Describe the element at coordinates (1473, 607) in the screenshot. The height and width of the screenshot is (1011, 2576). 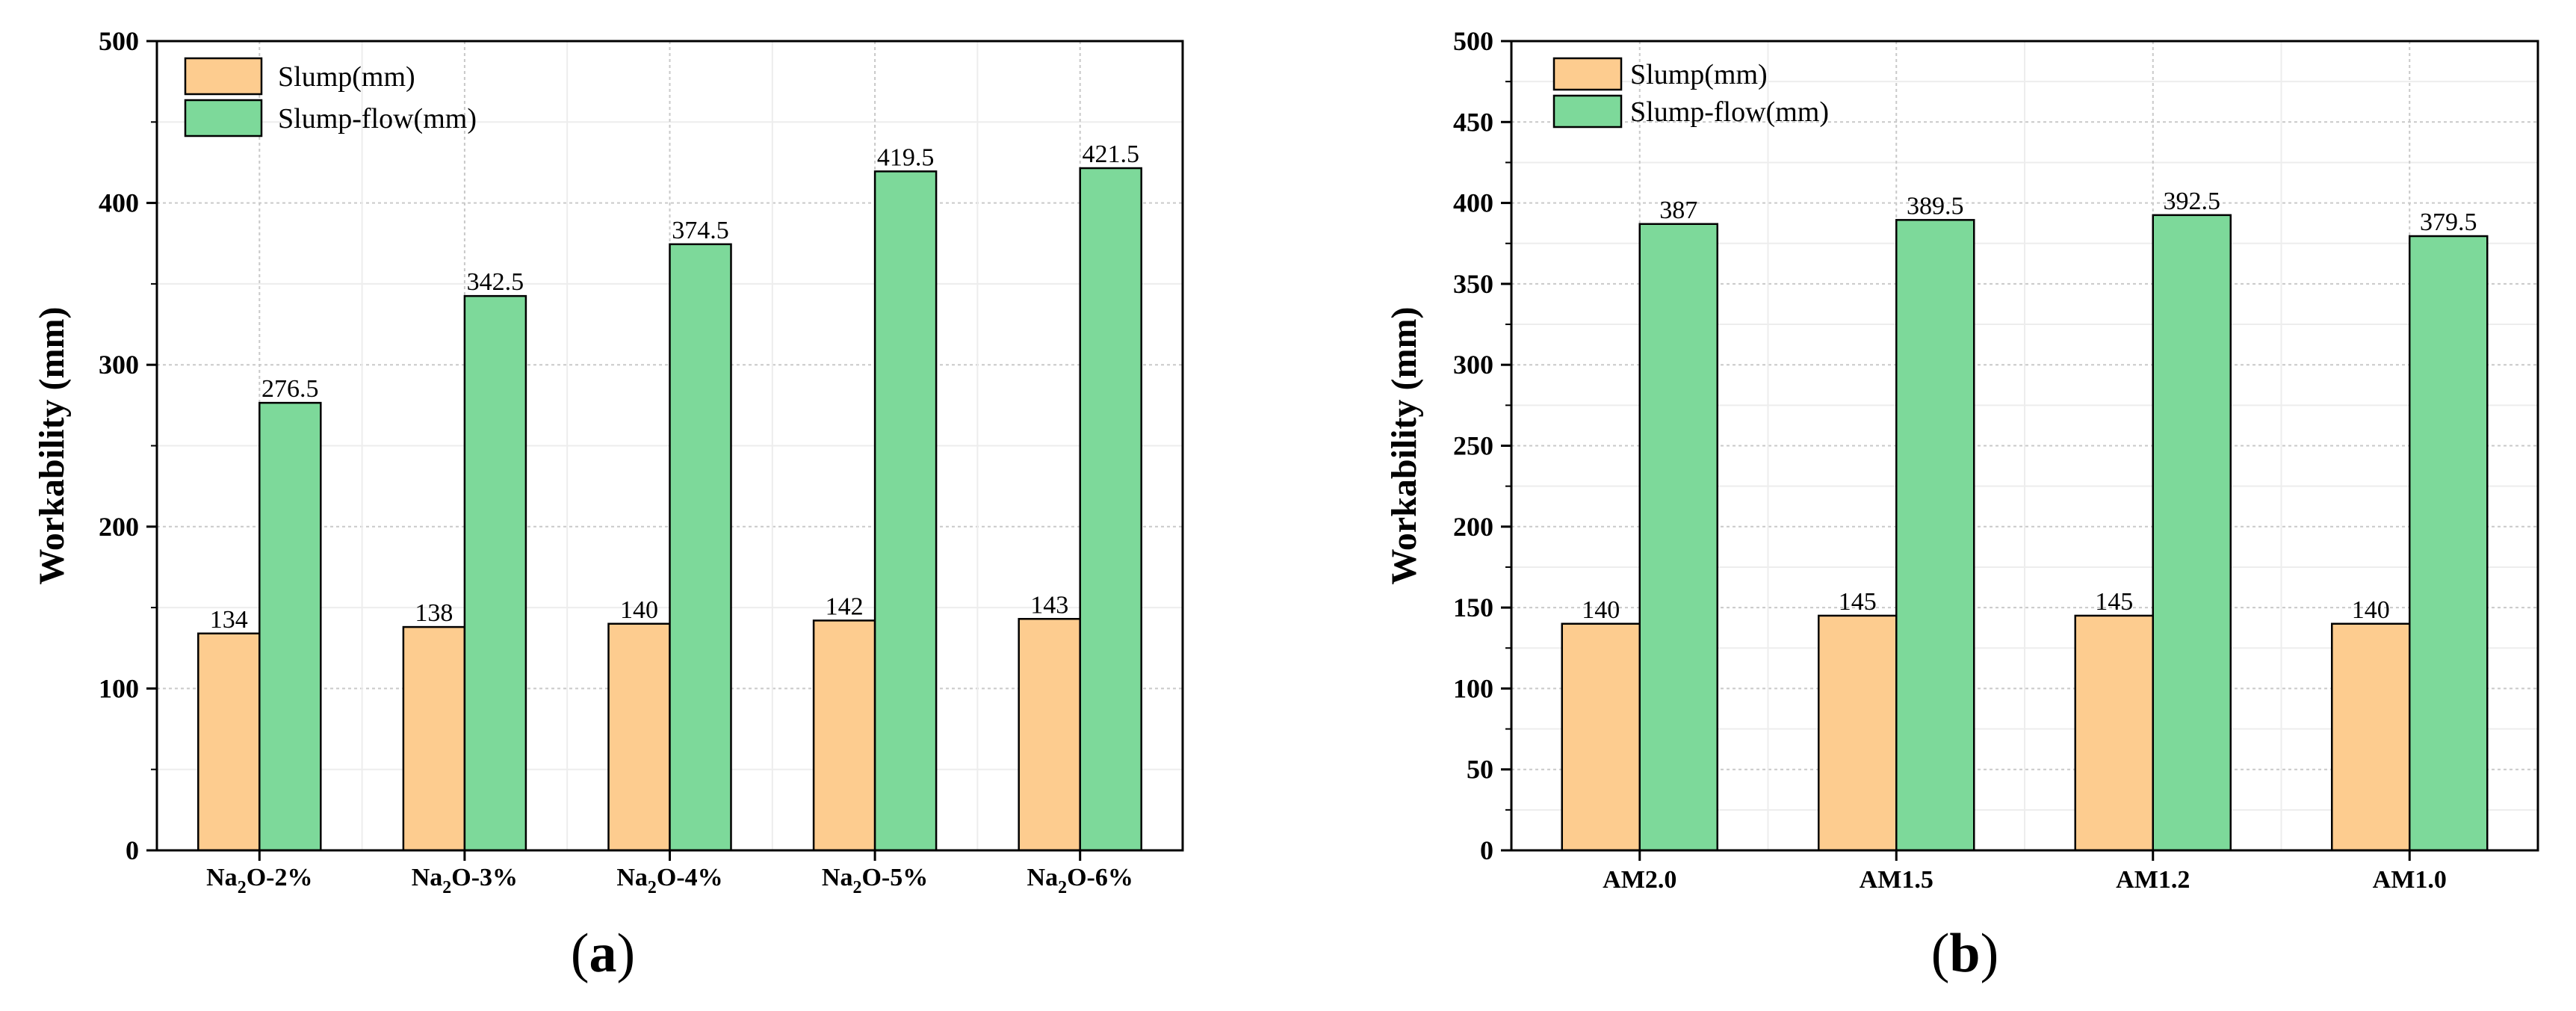
I see `y-tick-label: 150` at that location.